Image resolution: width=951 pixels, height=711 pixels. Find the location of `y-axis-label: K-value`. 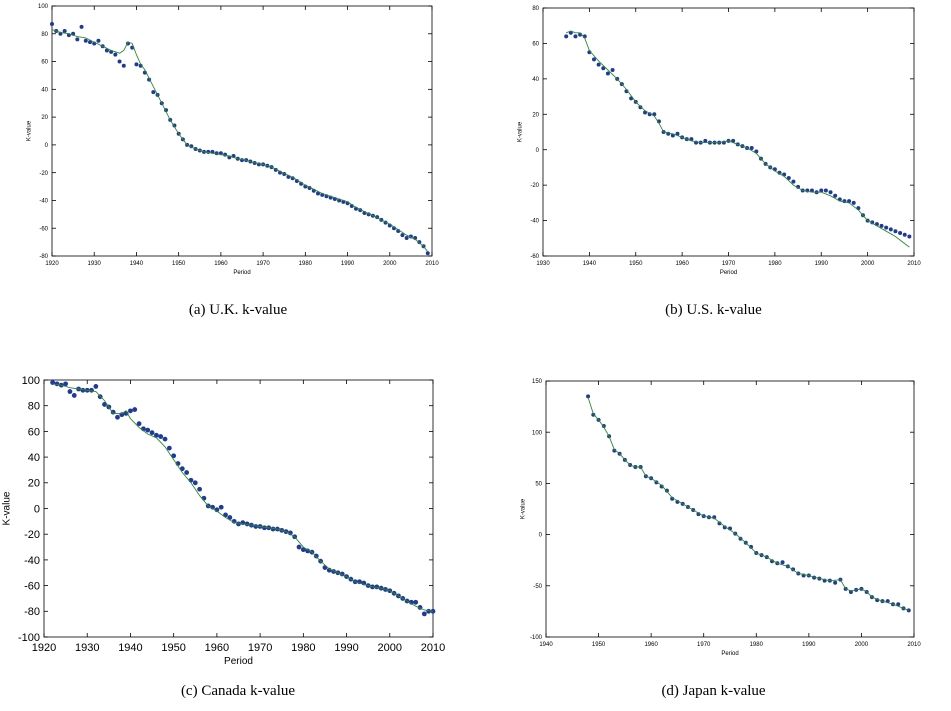

y-axis-label: K-value is located at coordinates (523, 508).